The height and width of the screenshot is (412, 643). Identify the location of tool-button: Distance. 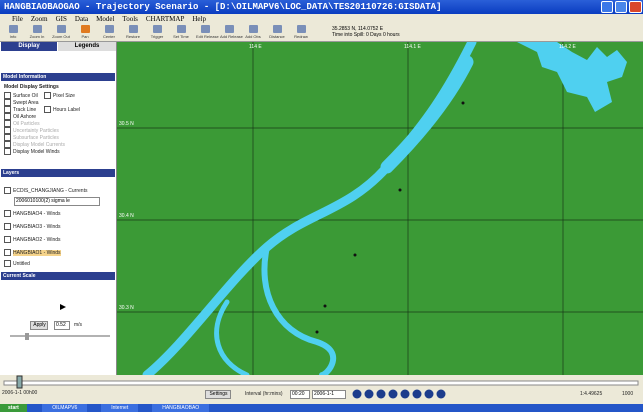
(277, 32).